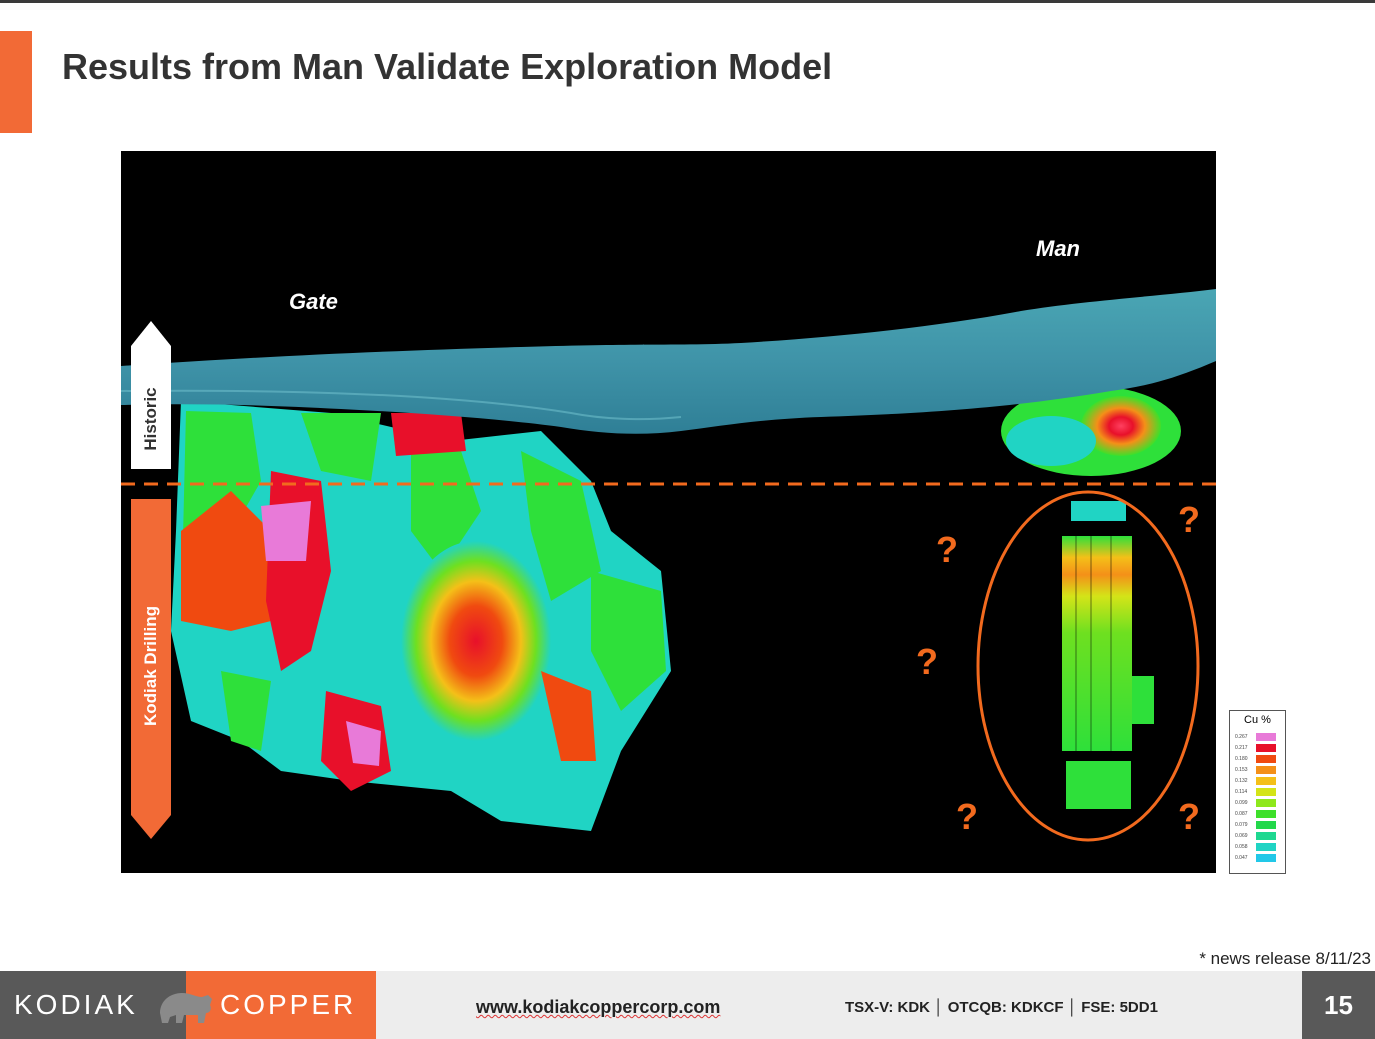 The height and width of the screenshot is (1039, 1375). I want to click on legend-row: 0.153, so click(1259, 770).